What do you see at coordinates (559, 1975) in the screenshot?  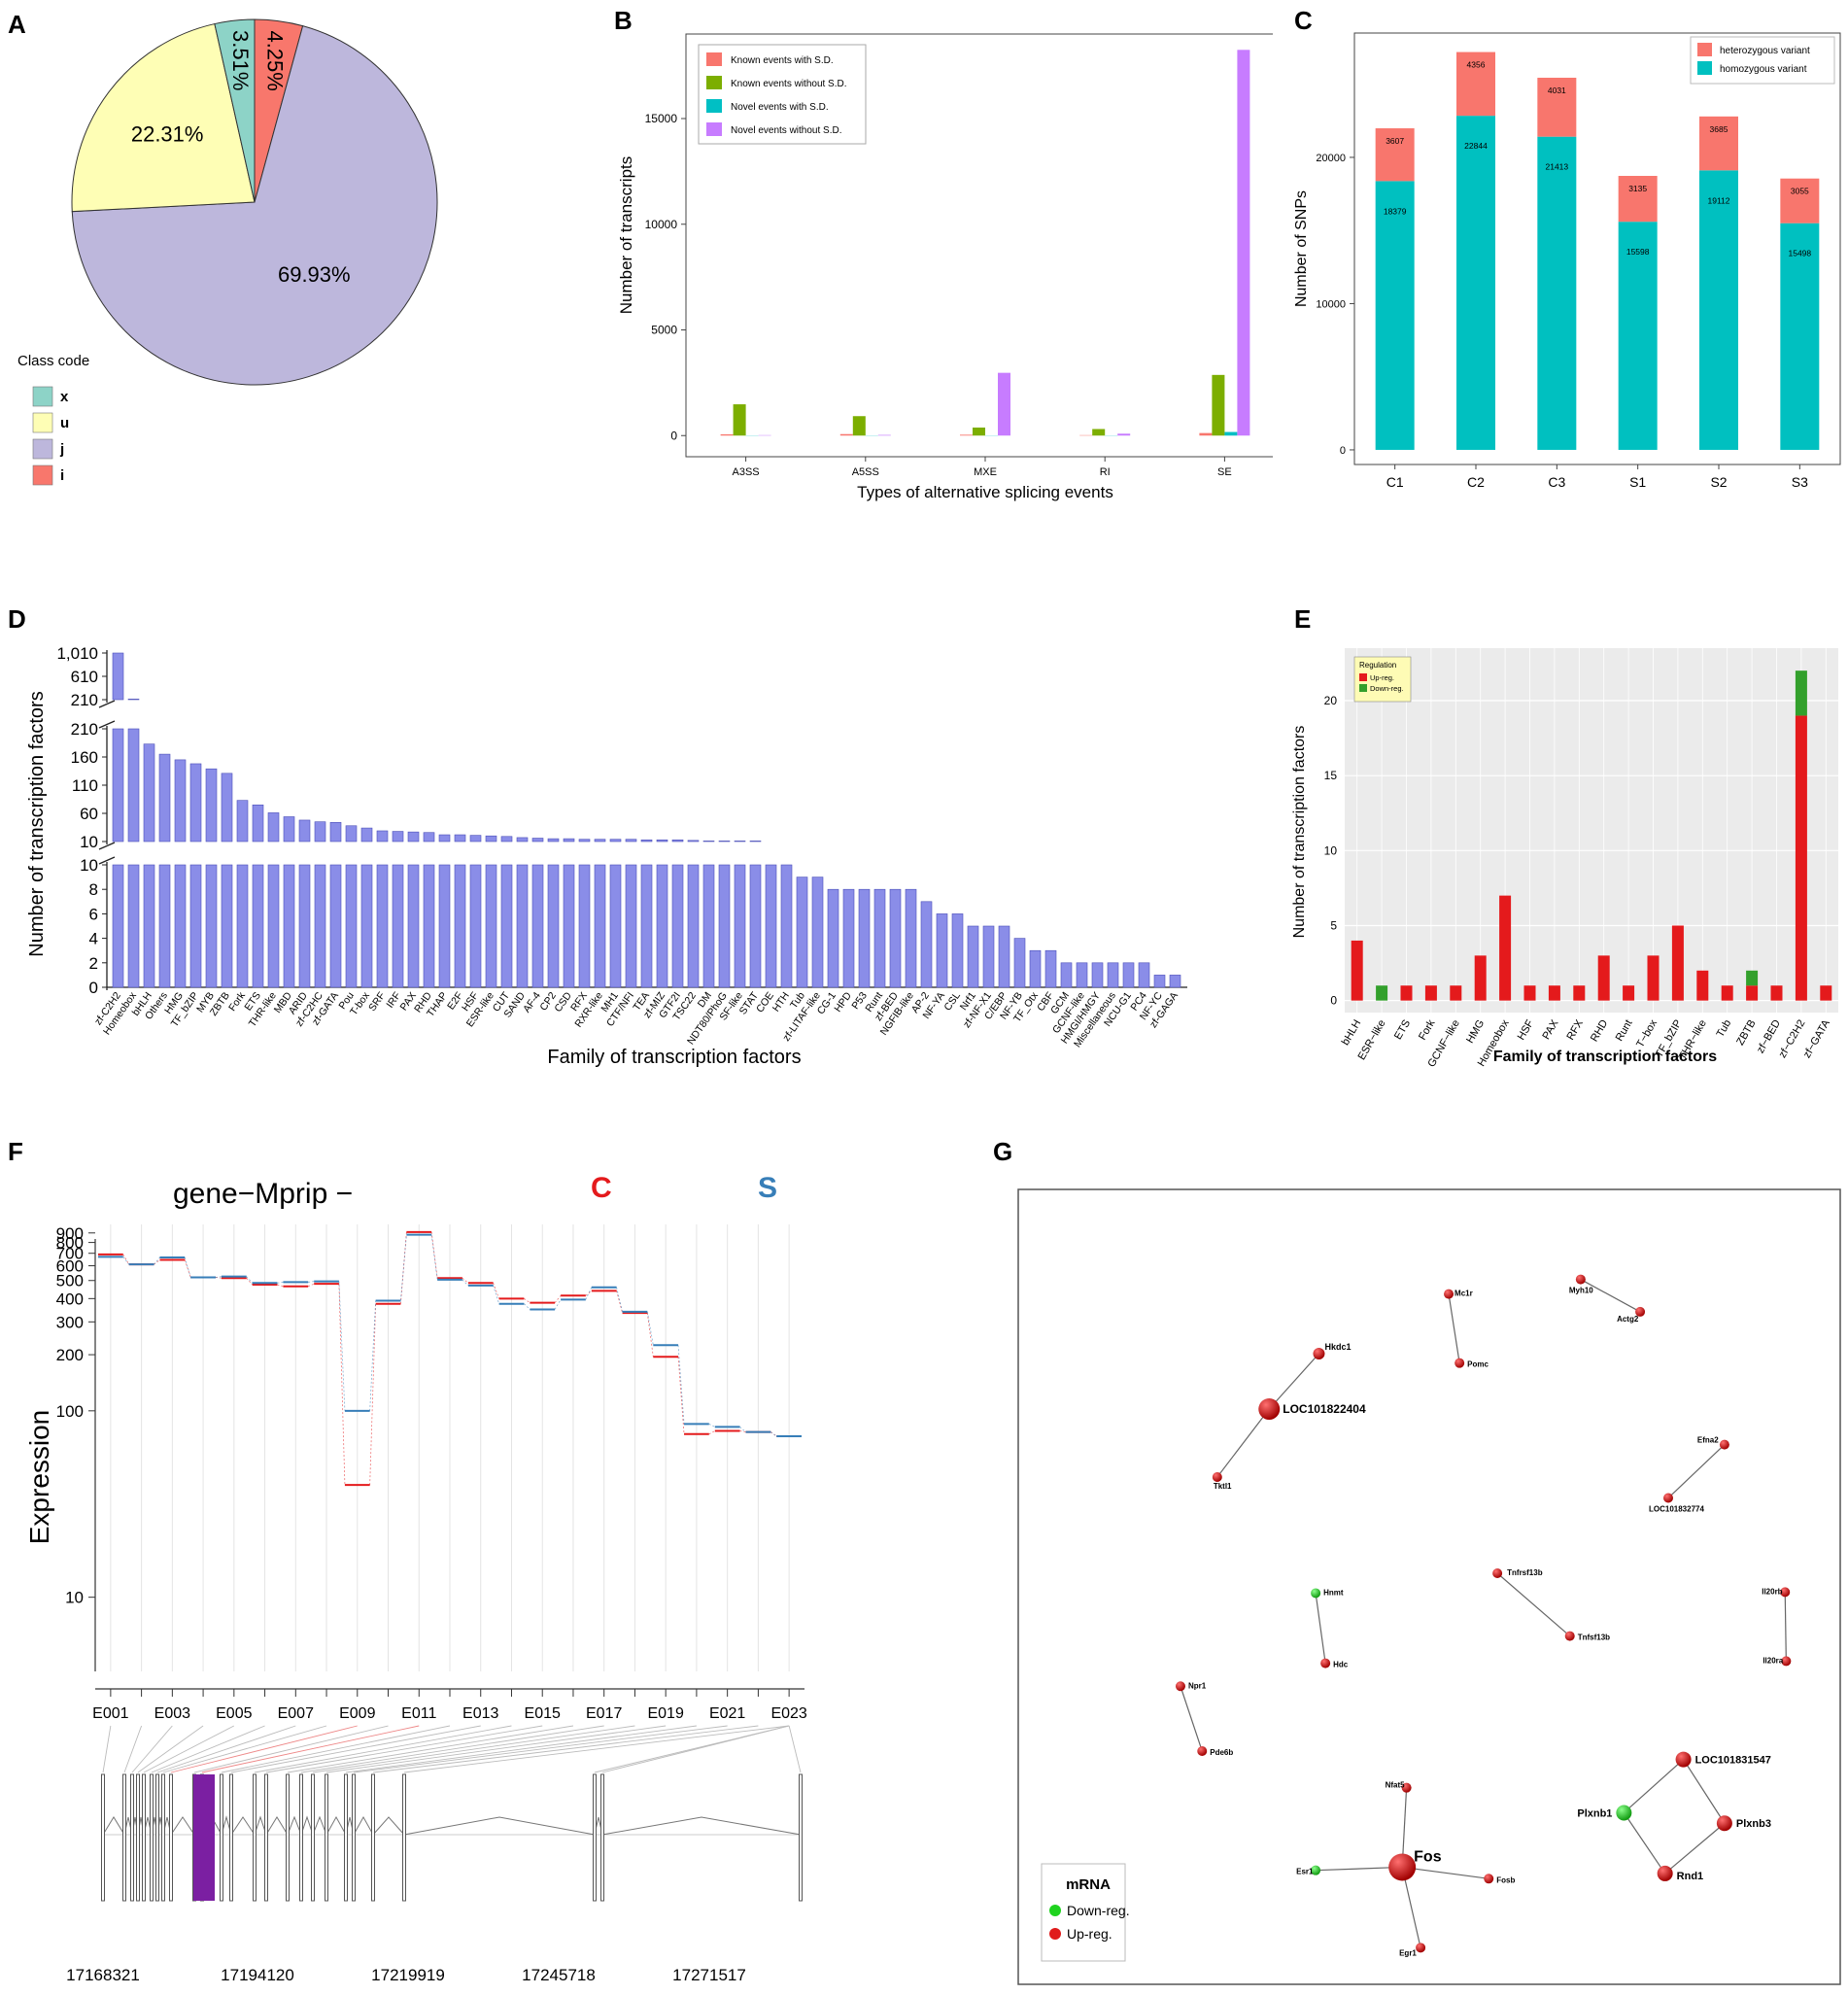 I see `f-coordinate-label: 17245718` at bounding box center [559, 1975].